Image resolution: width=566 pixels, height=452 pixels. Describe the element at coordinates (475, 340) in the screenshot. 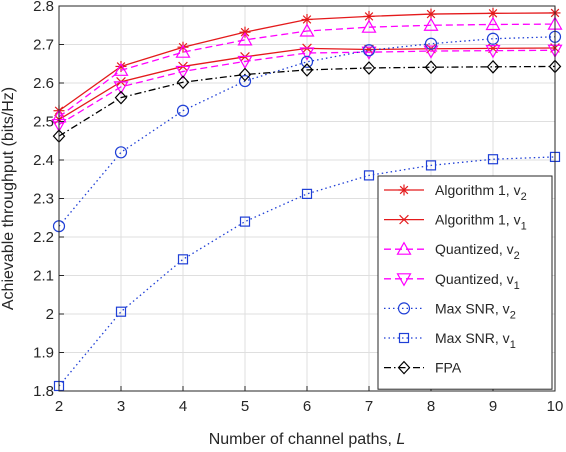

I see `legend-label: Max SNR, v1` at that location.